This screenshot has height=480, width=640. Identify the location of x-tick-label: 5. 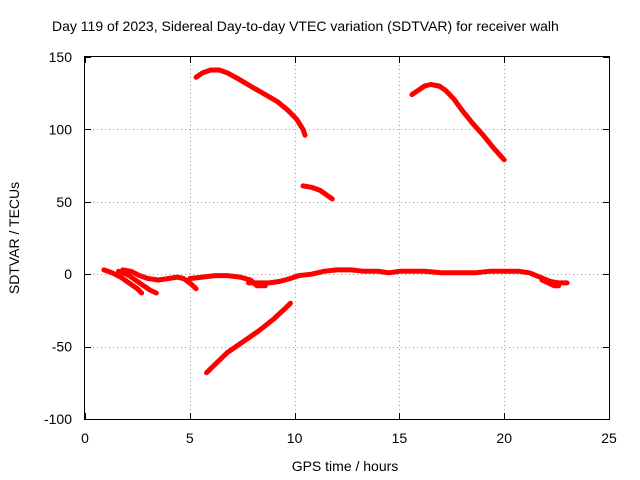
(190, 438).